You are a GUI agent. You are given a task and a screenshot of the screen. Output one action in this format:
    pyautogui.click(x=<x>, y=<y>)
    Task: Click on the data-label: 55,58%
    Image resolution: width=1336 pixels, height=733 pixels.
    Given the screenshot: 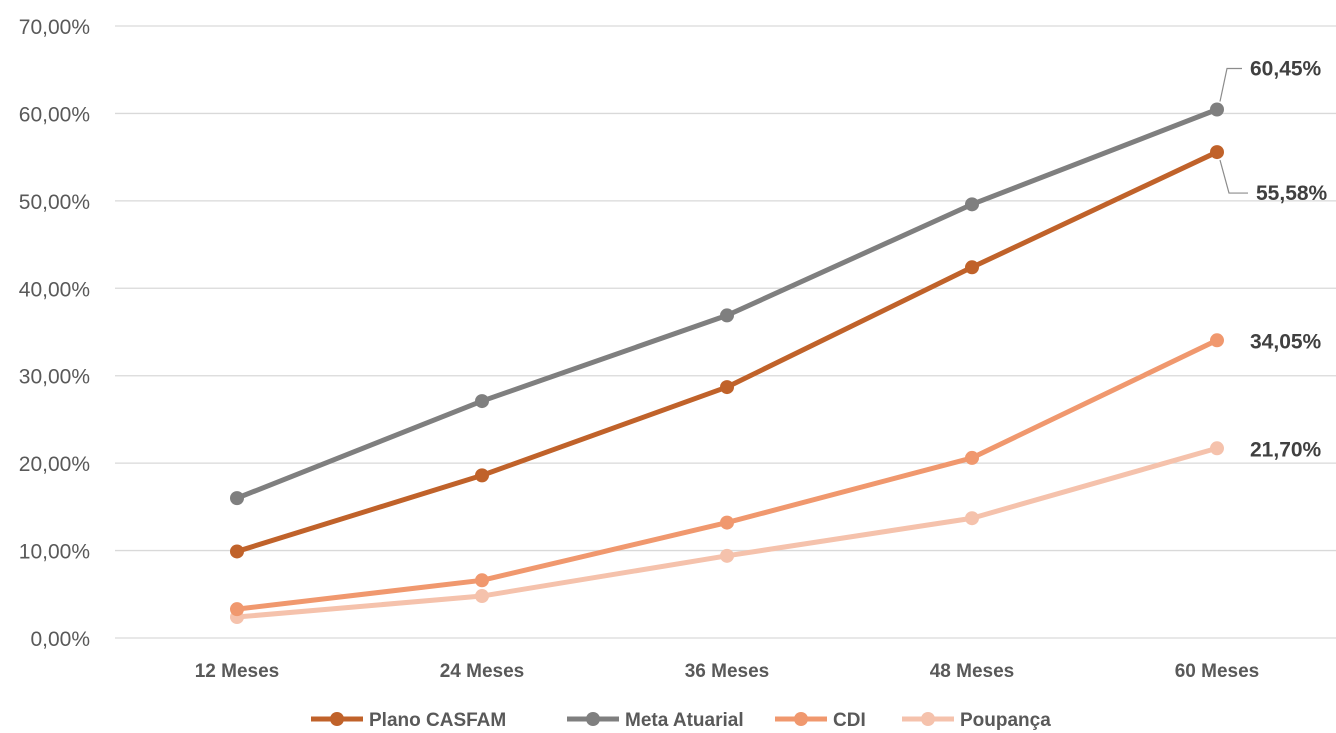 What is the action you would take?
    pyautogui.click(x=1292, y=193)
    